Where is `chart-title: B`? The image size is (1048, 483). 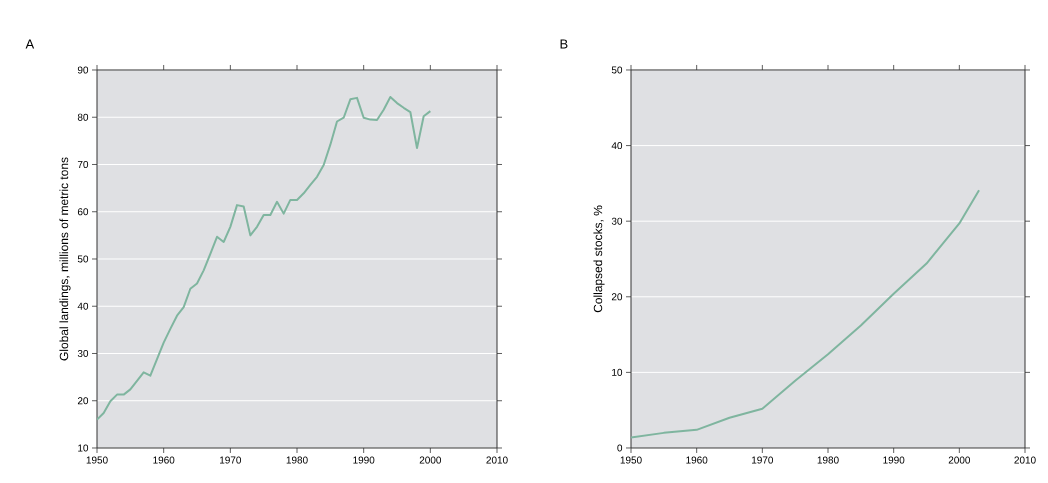 chart-title: B is located at coordinates (564, 44).